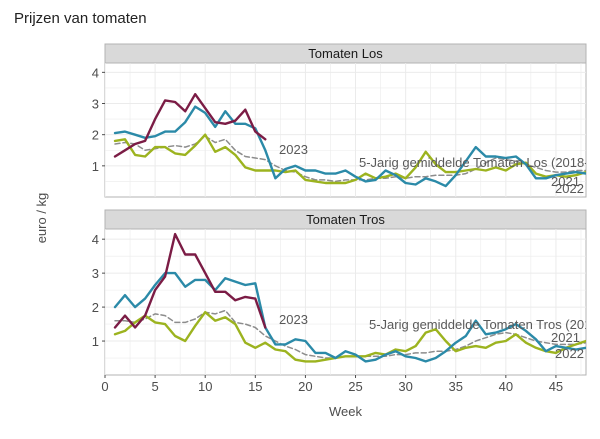 This screenshot has height=439, width=600. Describe the element at coordinates (345, 219) in the screenshot. I see `facet-strip-title: Tomaten Tros` at that location.